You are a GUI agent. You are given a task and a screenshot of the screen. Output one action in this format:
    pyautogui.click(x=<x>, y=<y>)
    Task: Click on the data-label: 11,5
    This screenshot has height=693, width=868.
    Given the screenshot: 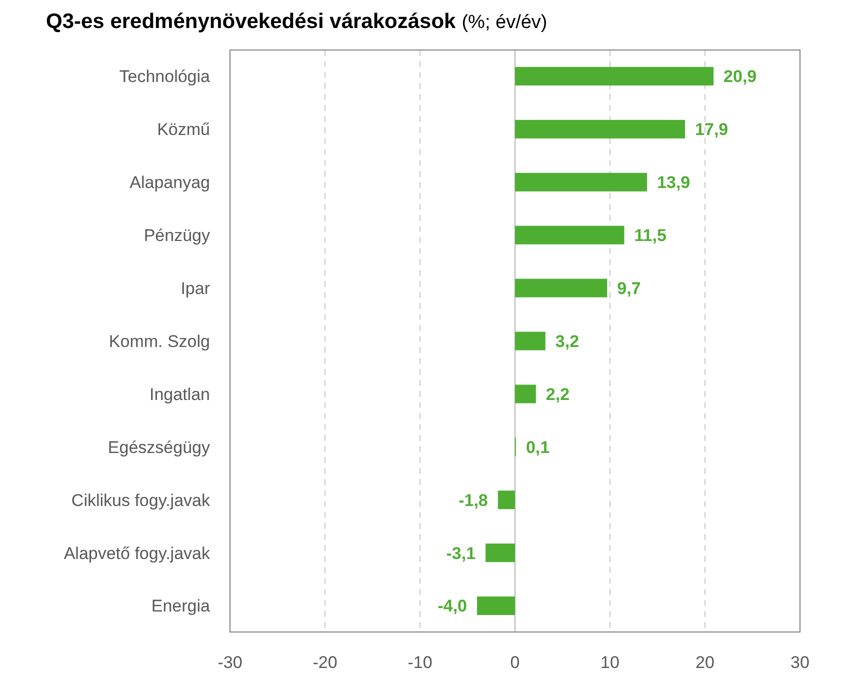 What is the action you would take?
    pyautogui.click(x=650, y=236)
    